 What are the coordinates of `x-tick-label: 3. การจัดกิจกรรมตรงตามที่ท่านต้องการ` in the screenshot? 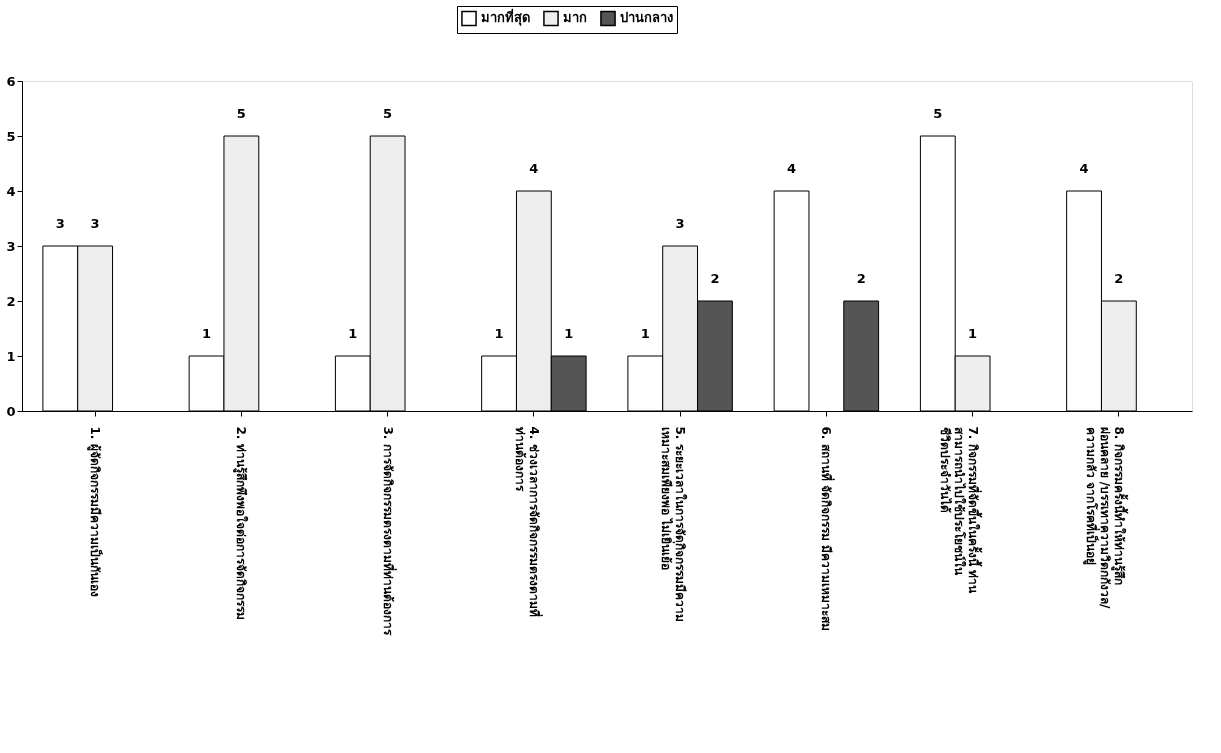 It's located at (388, 531).